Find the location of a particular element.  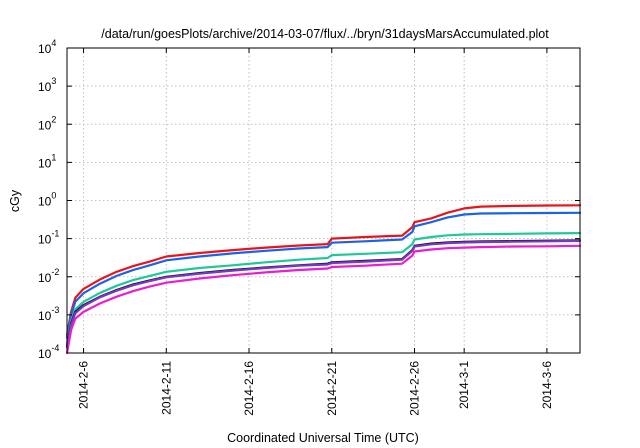

y-tick-label: 10⁰ is located at coordinates (47, 200).